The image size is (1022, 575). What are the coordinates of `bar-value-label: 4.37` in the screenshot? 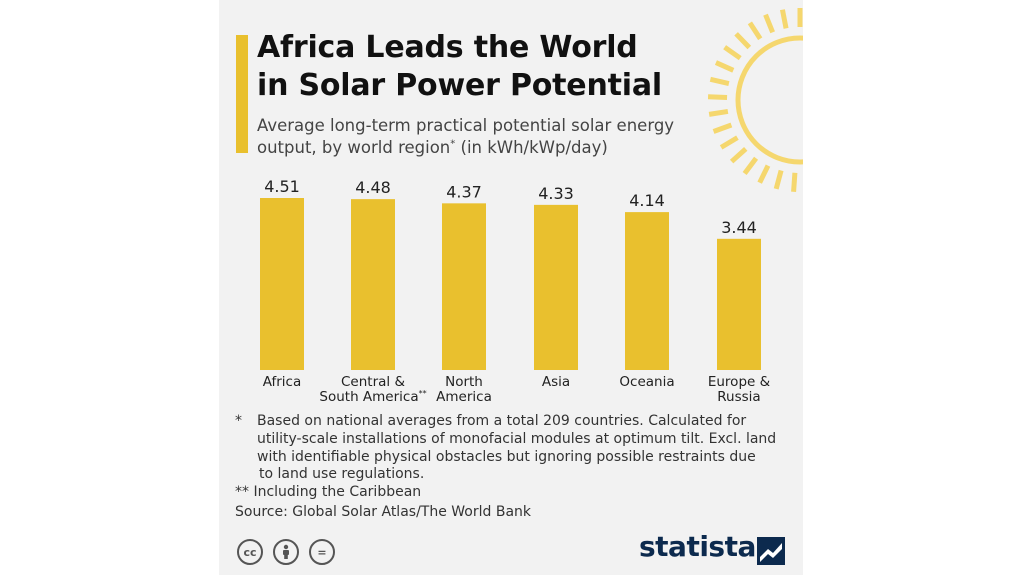 It's located at (464, 191).